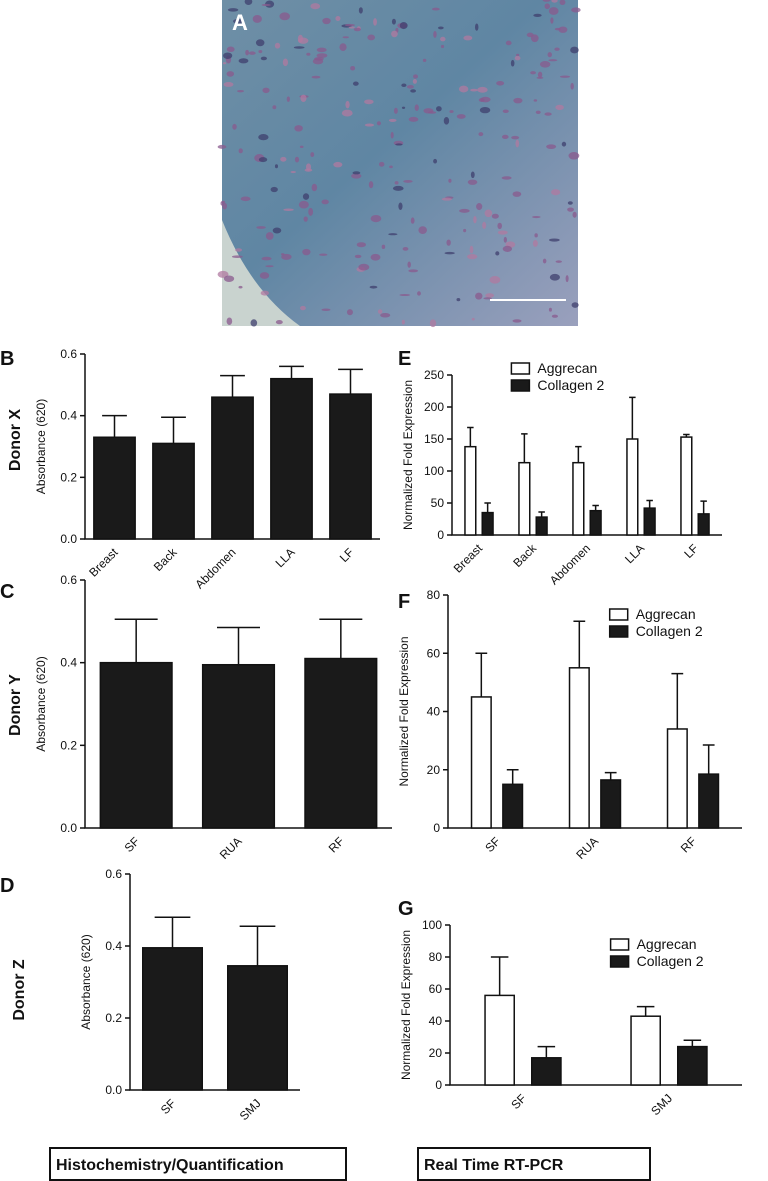 The width and height of the screenshot is (768, 1181). Describe the element at coordinates (436, 989) in the screenshot. I see `y-tick-label: 60` at that location.